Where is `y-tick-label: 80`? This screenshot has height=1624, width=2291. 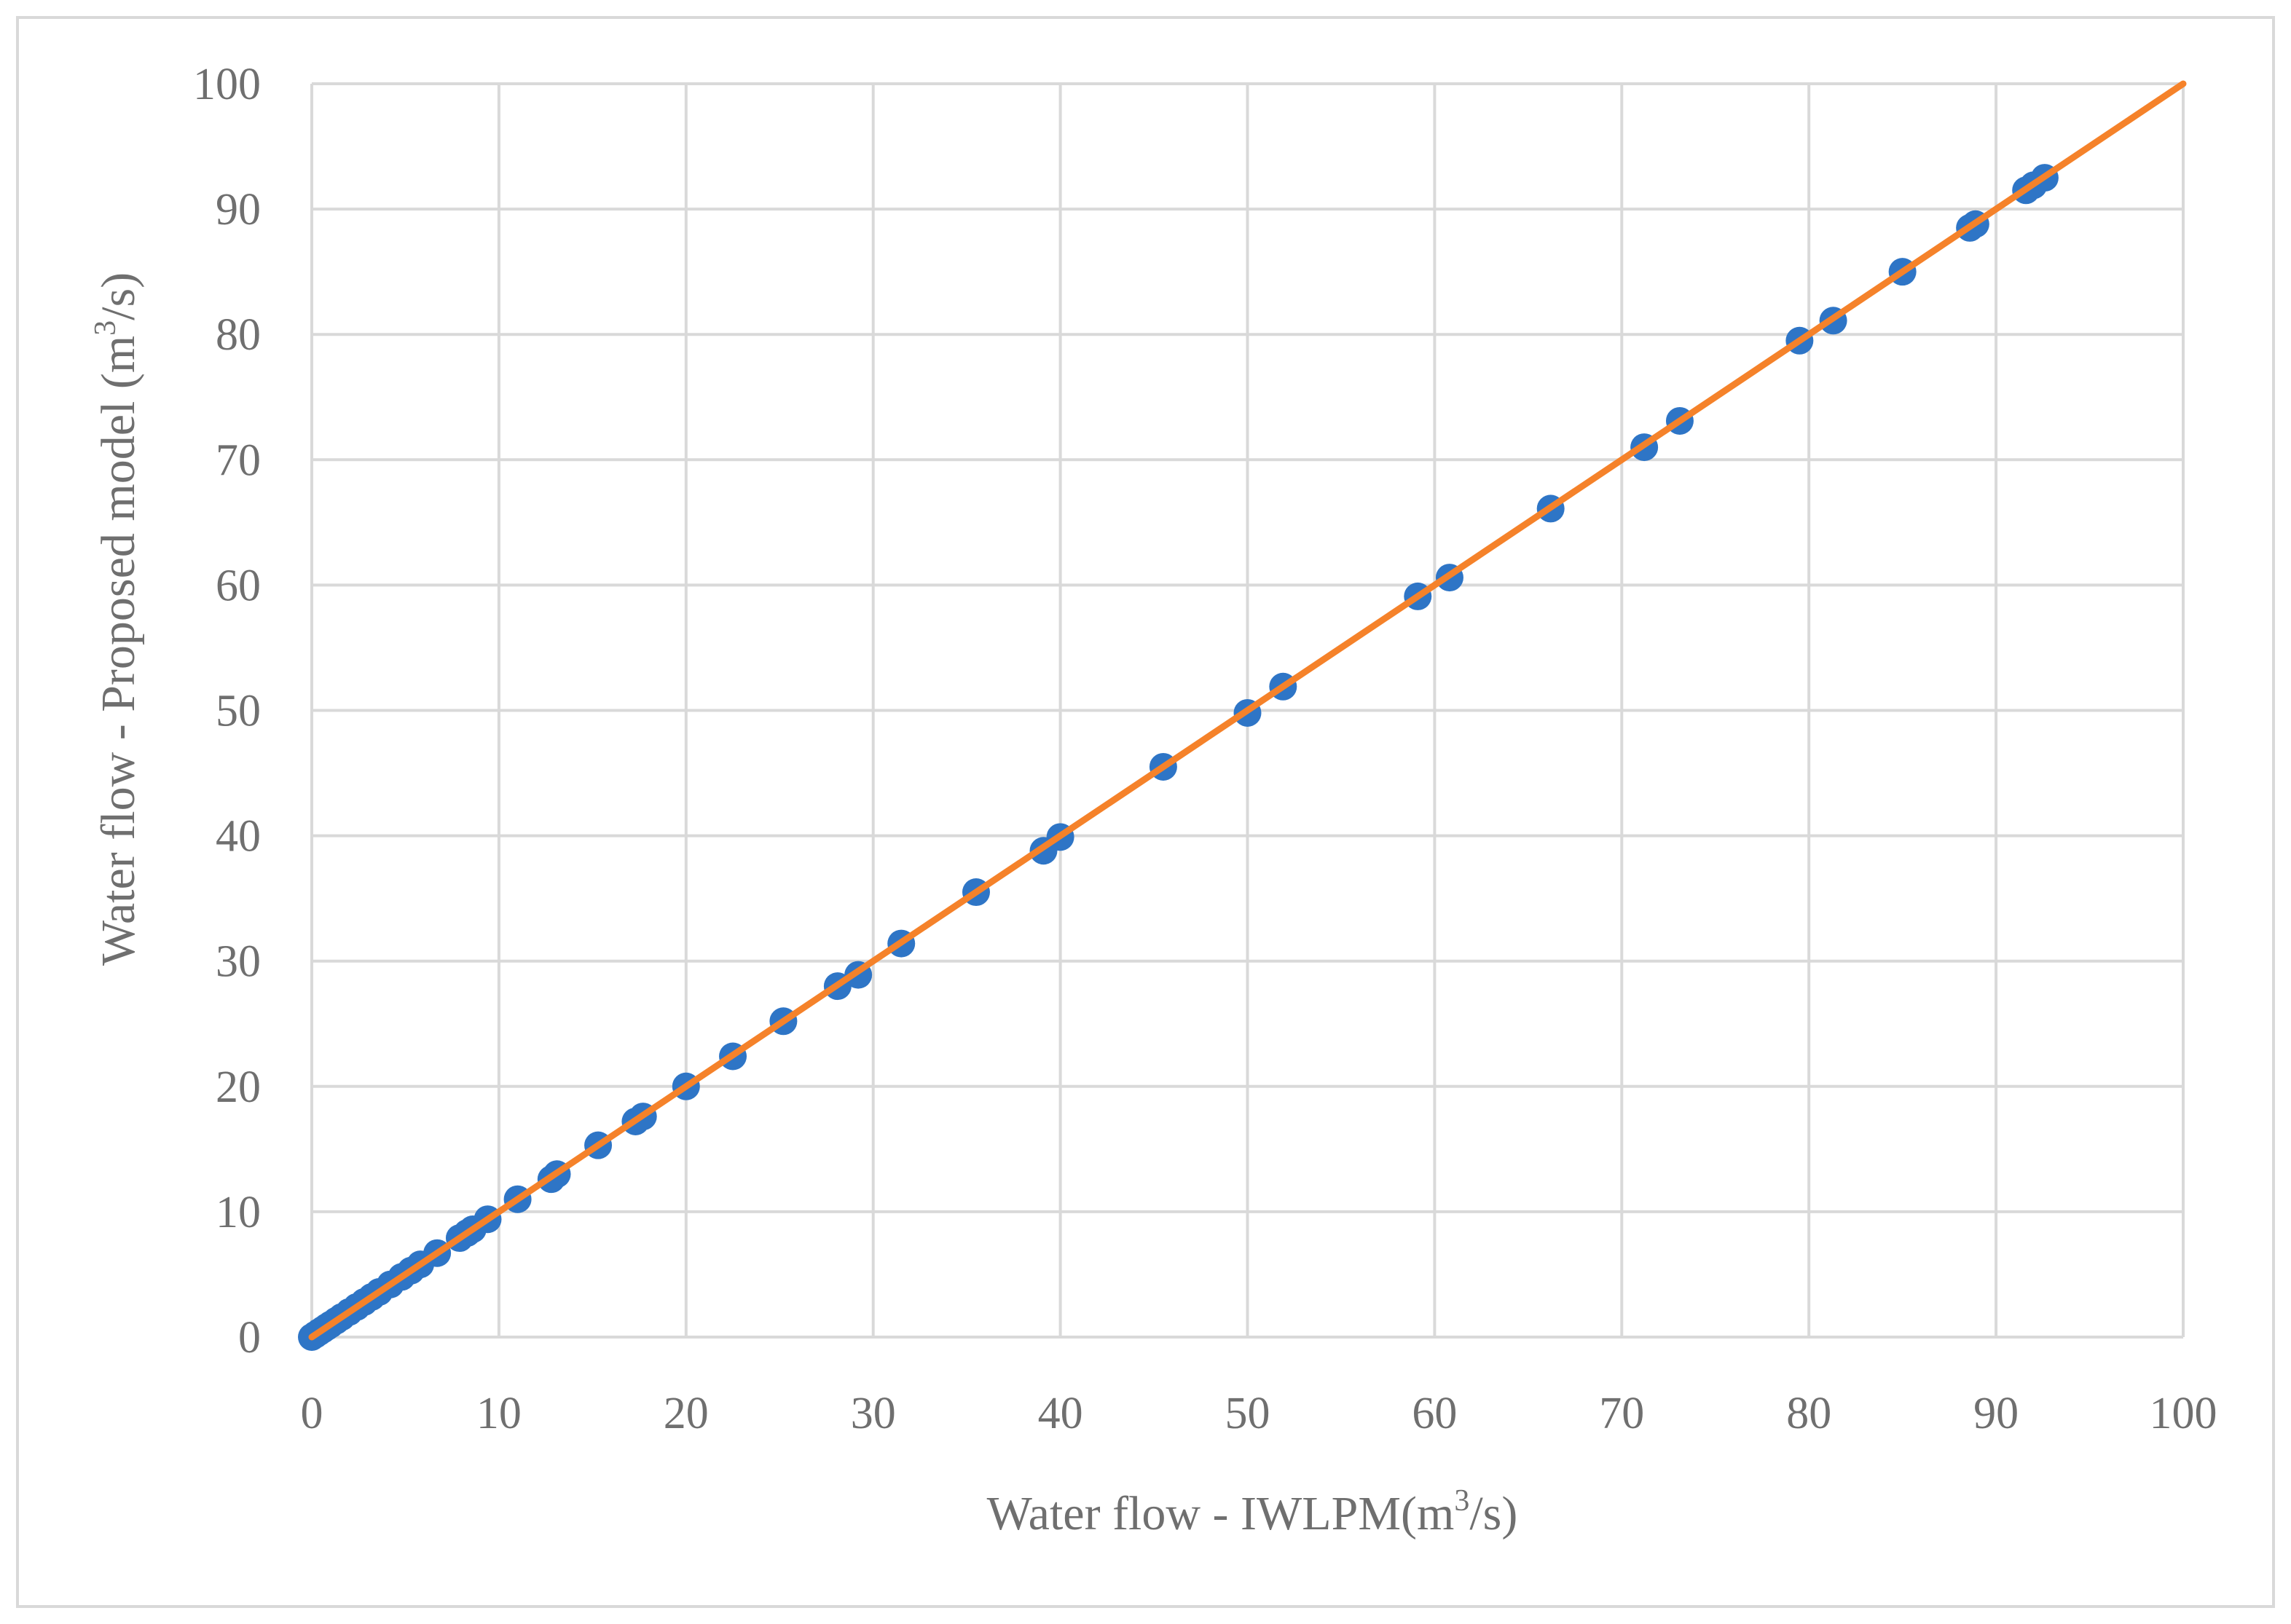
y-tick-label: 80 is located at coordinates (238, 335).